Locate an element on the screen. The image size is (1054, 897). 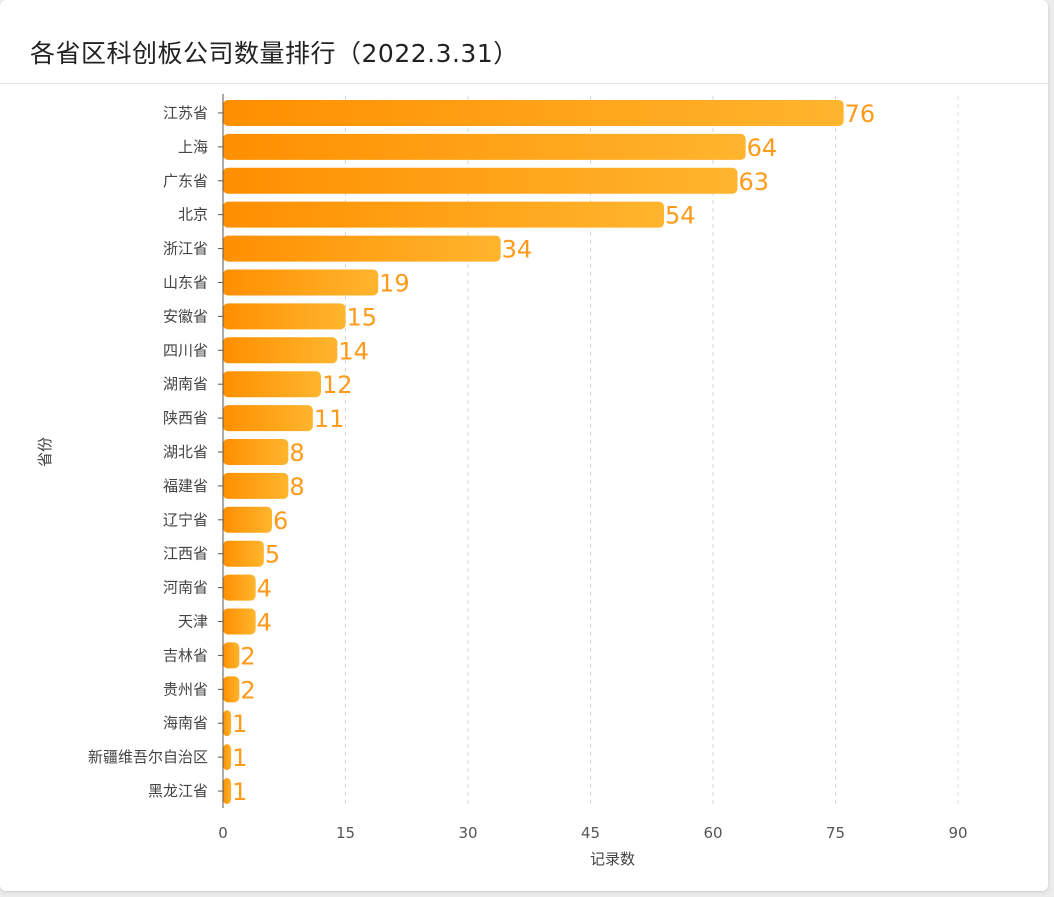
category-label: 山东省 is located at coordinates (185, 282).